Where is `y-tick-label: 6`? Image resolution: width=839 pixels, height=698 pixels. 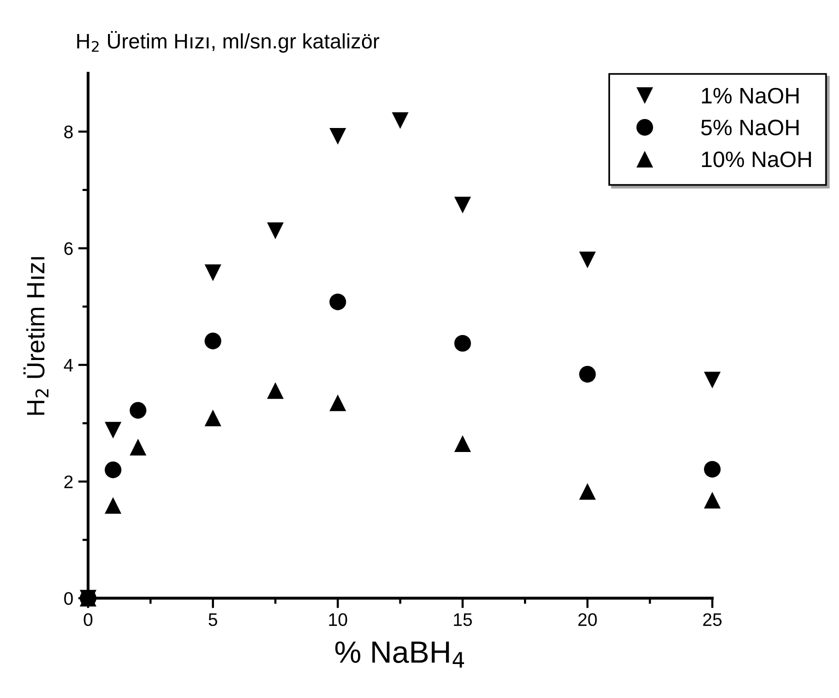
y-tick-label: 6 is located at coordinates (68, 248).